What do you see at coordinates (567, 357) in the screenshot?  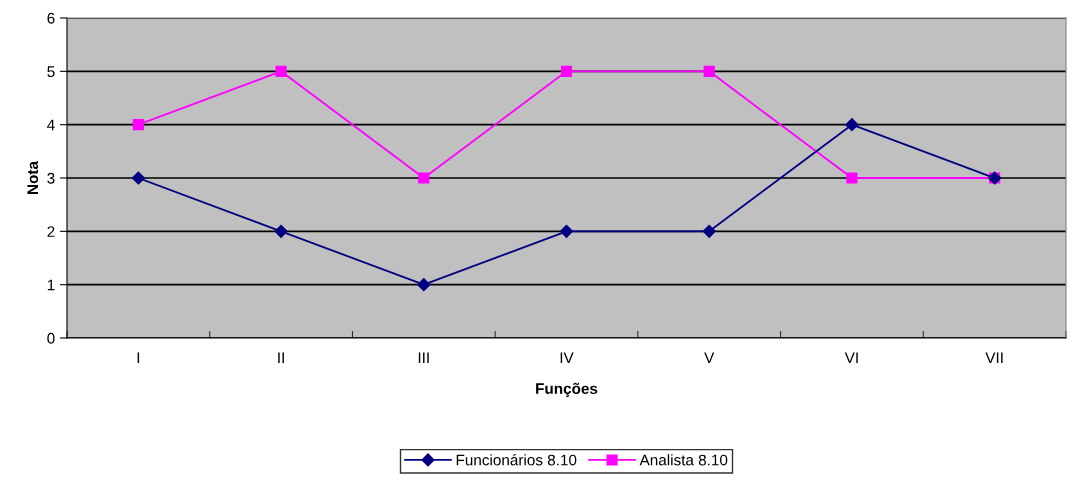 I see `x-tick-label: IV` at bounding box center [567, 357].